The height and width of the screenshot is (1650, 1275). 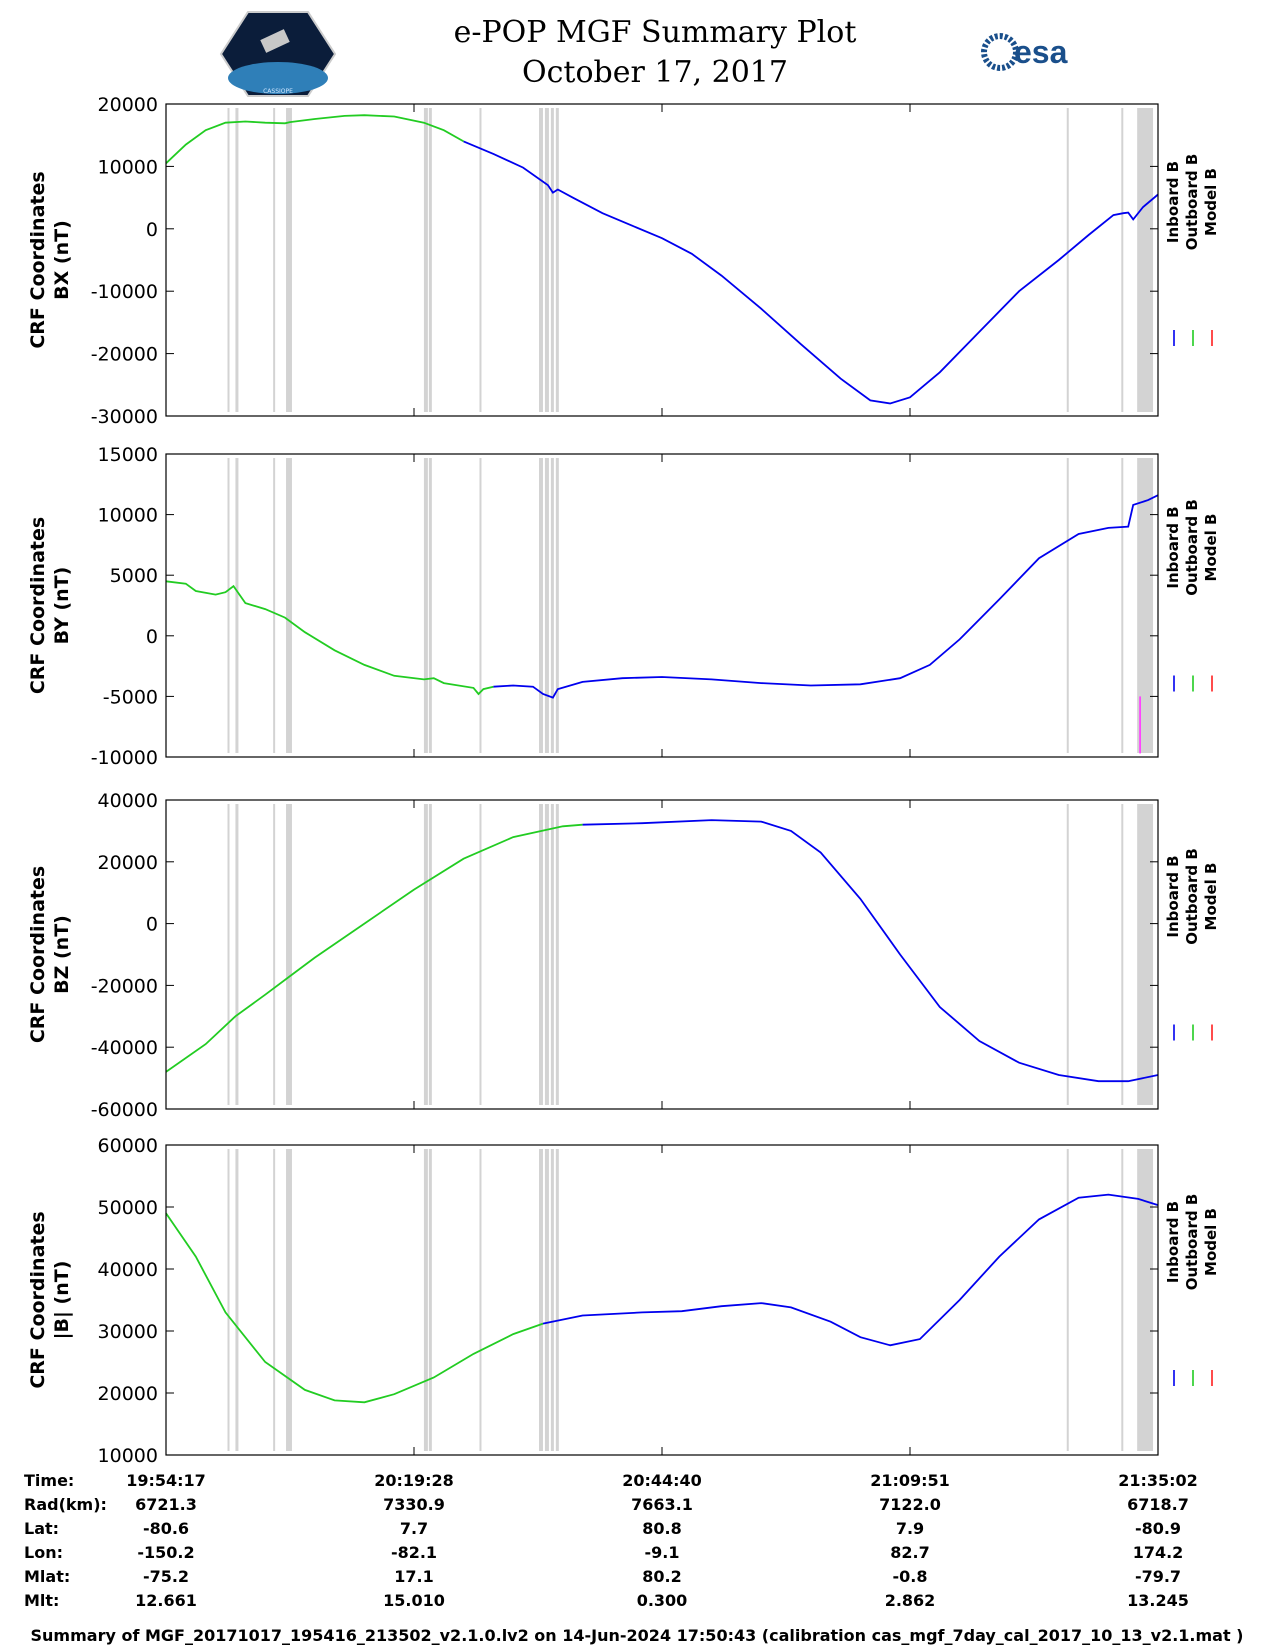 What do you see at coordinates (165, 1552) in the screenshot?
I see `info-cell: -150.2` at bounding box center [165, 1552].